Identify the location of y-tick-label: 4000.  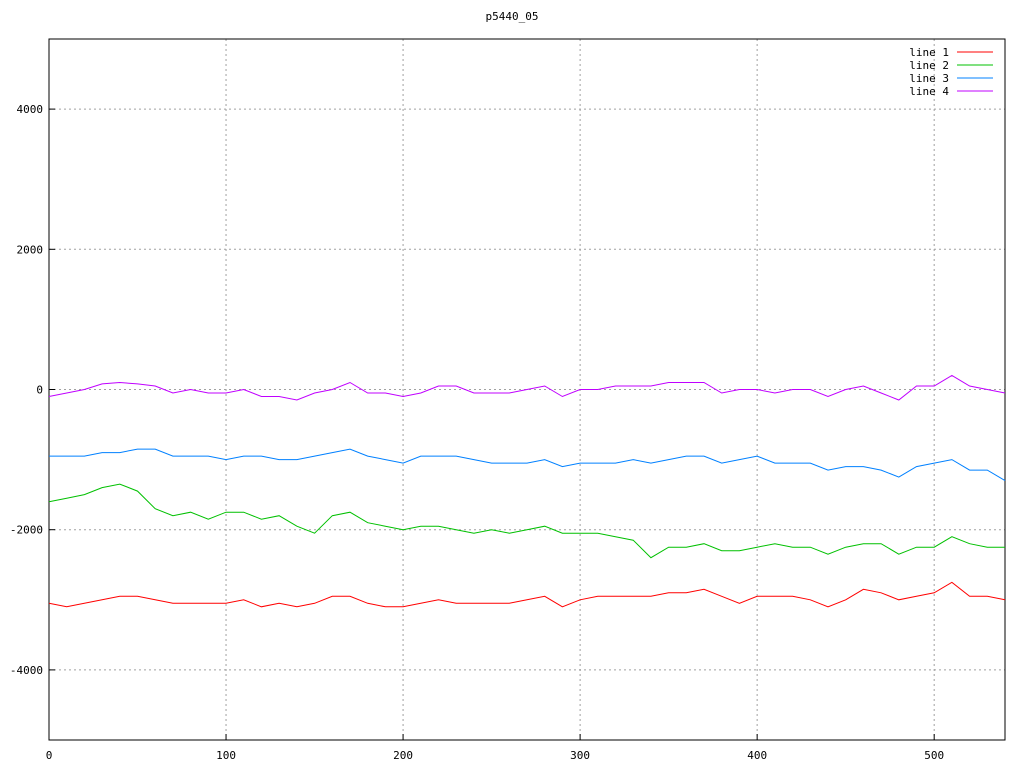
(30, 109).